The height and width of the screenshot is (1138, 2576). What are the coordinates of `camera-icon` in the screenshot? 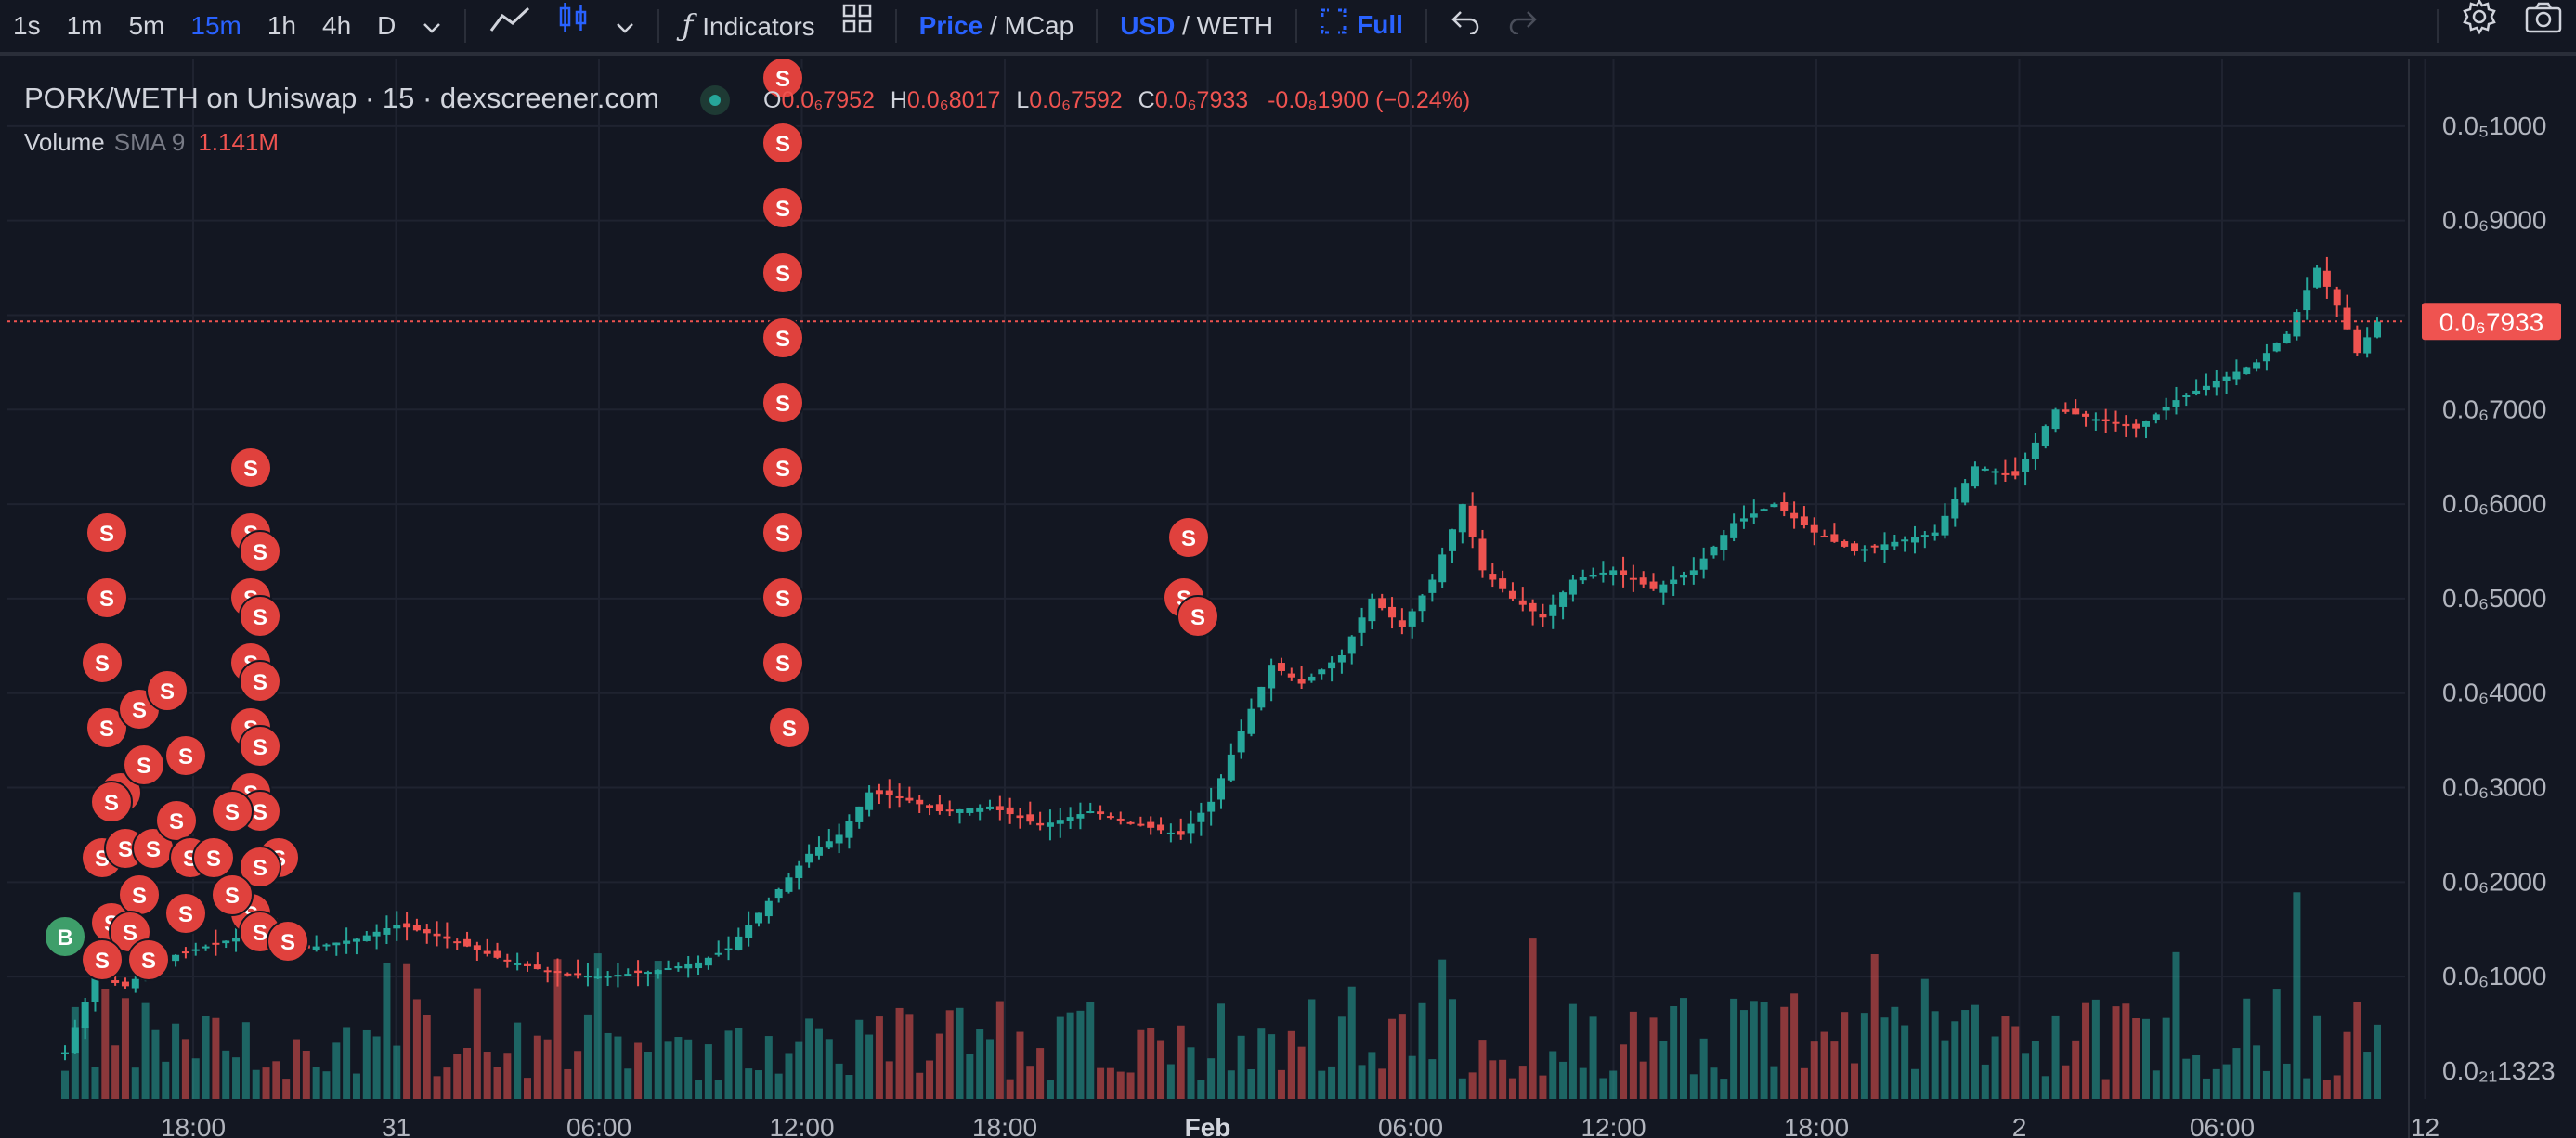 It's located at (2543, 27).